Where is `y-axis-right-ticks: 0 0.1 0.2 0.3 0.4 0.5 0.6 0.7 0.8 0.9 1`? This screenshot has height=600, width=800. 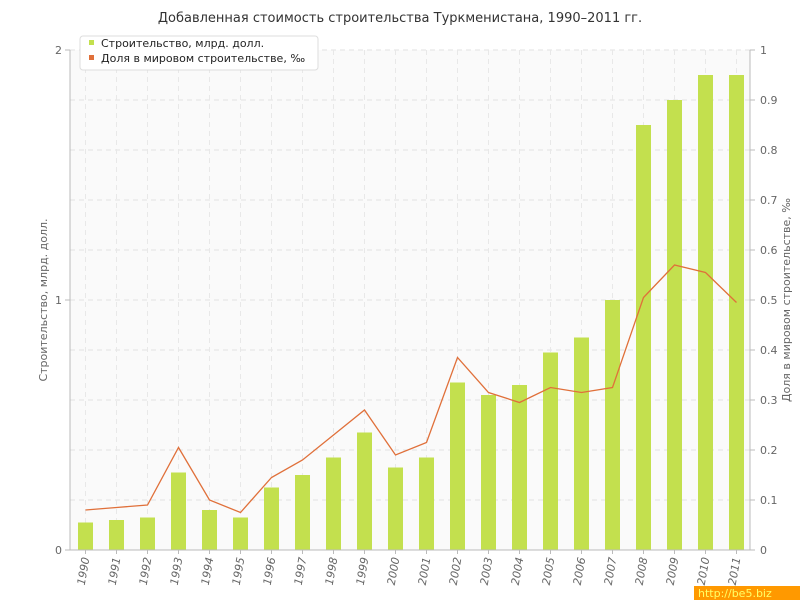
y-axis-right-ticks: 0 0.1 0.2 0.3 0.4 0.5 0.6 0.7 0.8 0.9 1 is located at coordinates (764, 300).